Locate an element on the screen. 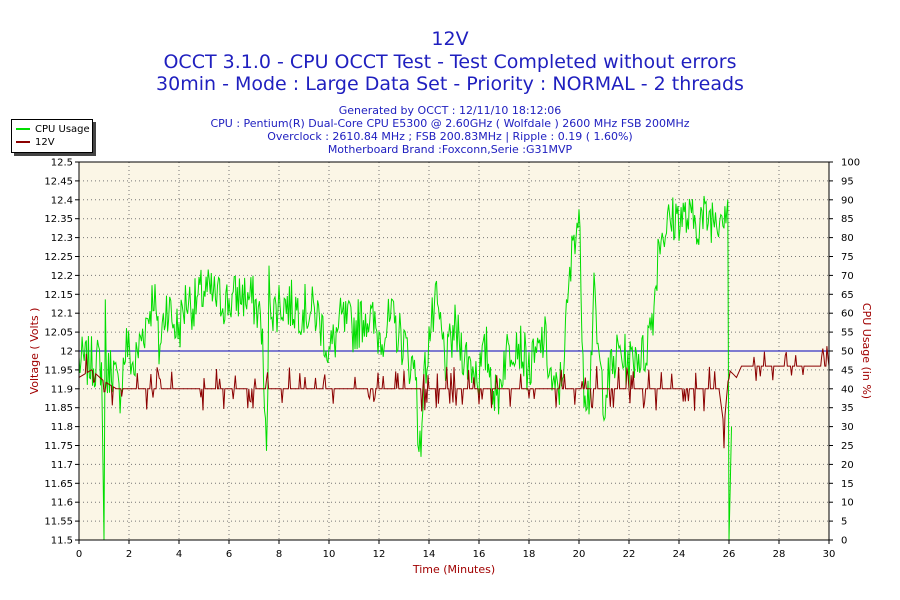 The image size is (900, 600). y-right-tick-label: 60 is located at coordinates (847, 314).